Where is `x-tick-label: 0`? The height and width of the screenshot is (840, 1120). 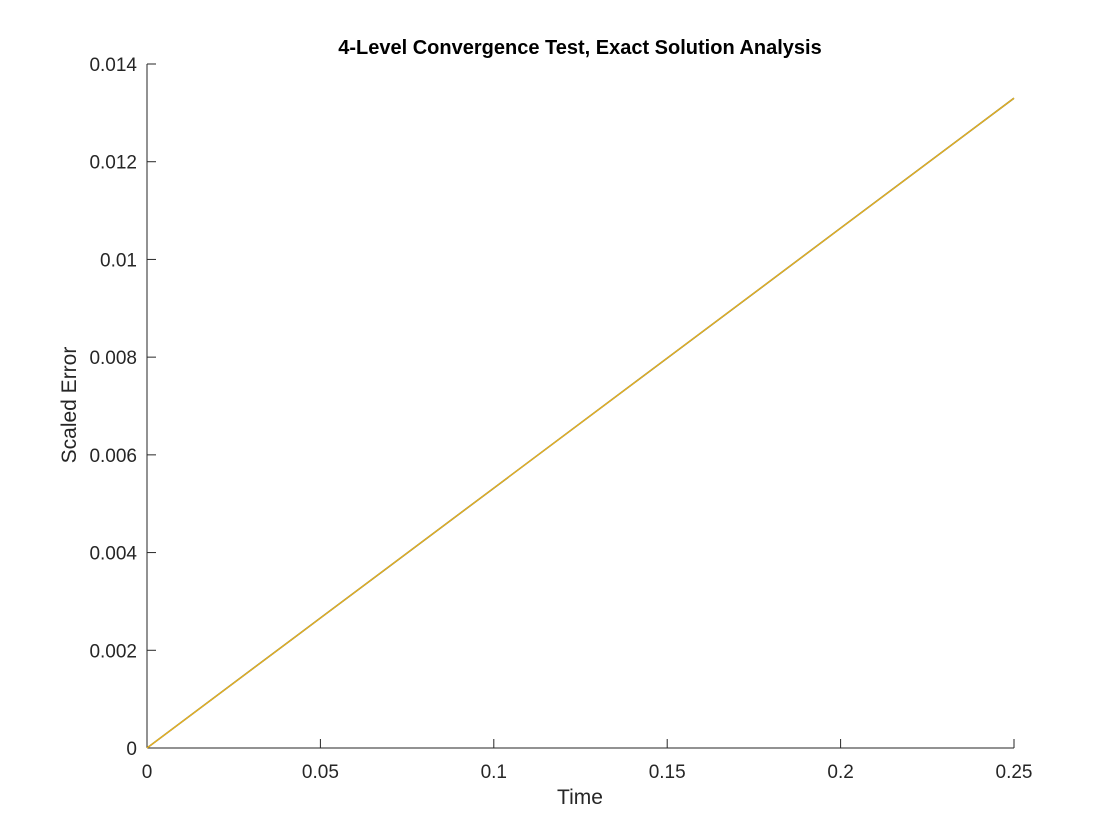
x-tick-label: 0 is located at coordinates (147, 772).